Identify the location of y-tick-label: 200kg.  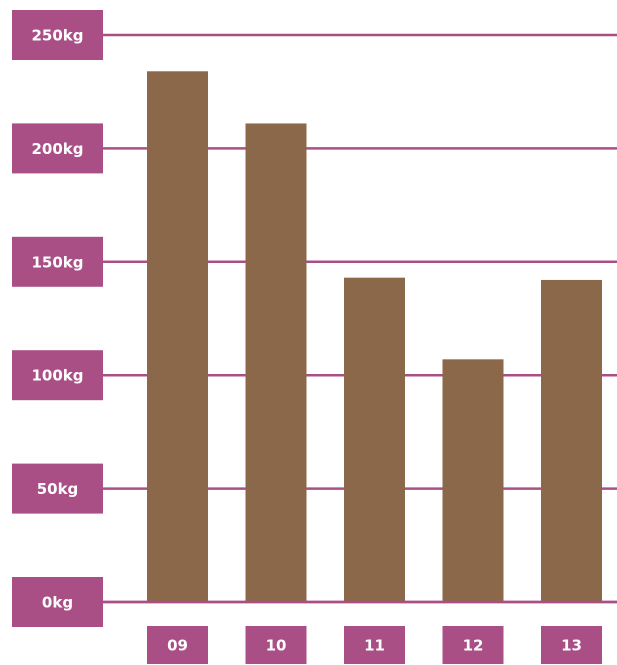
(57, 149).